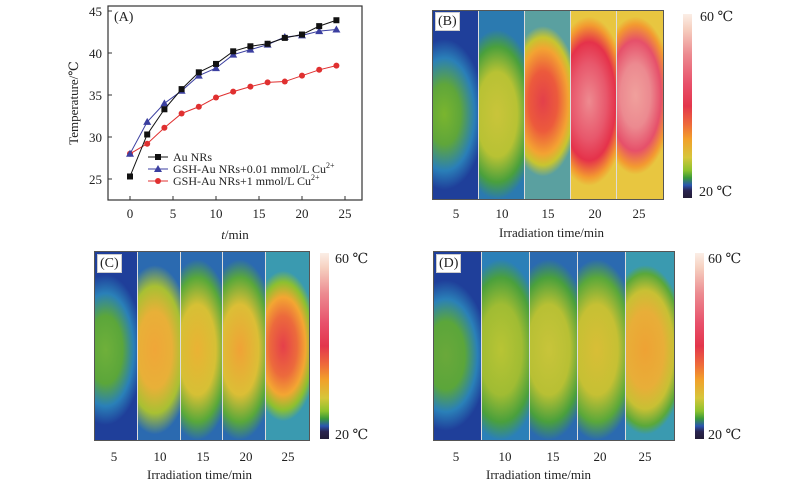  I want to click on x-tick-label: 15, so click(259, 213).